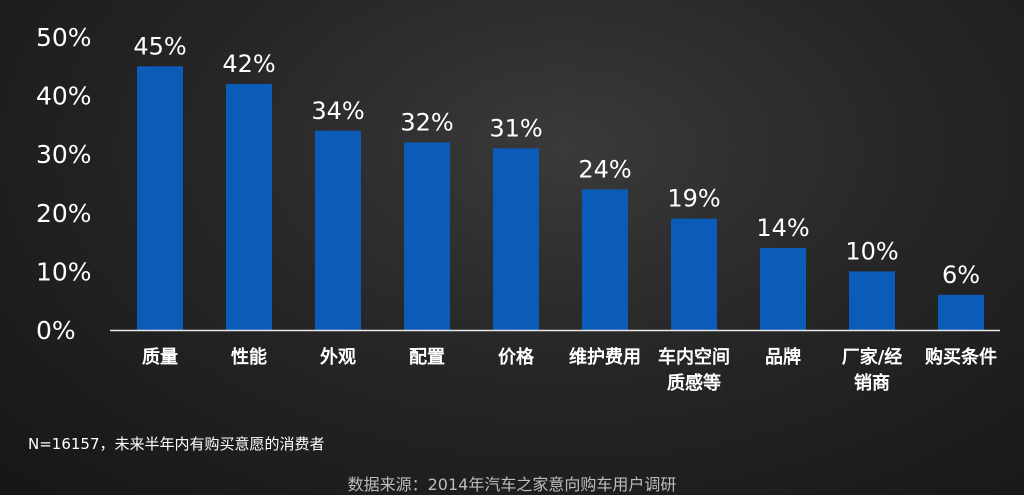 The image size is (1024, 495). What do you see at coordinates (782, 228) in the screenshot?
I see `data-label: 14%` at bounding box center [782, 228].